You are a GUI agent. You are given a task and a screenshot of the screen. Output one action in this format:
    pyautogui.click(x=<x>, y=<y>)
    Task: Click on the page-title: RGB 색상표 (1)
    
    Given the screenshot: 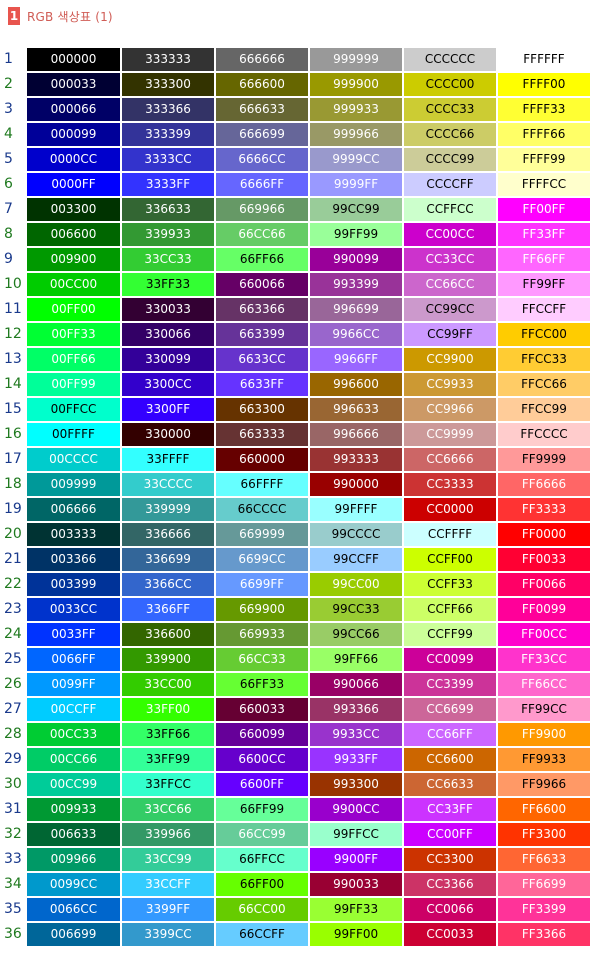 What is the action you would take?
    pyautogui.click(x=70, y=16)
    